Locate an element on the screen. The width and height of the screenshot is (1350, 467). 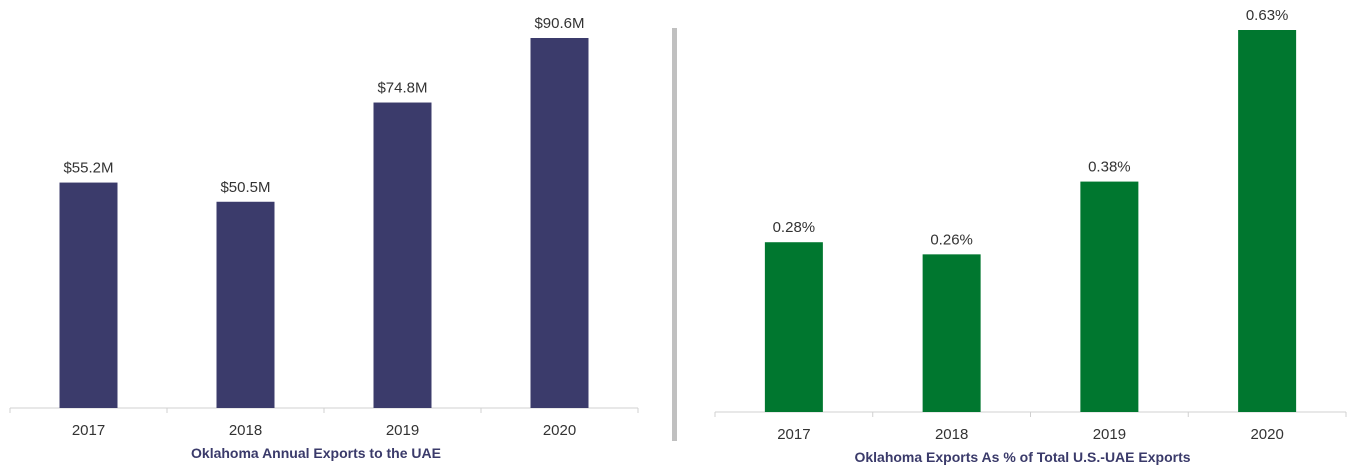
value-label: 0.38% is located at coordinates (1109, 167).